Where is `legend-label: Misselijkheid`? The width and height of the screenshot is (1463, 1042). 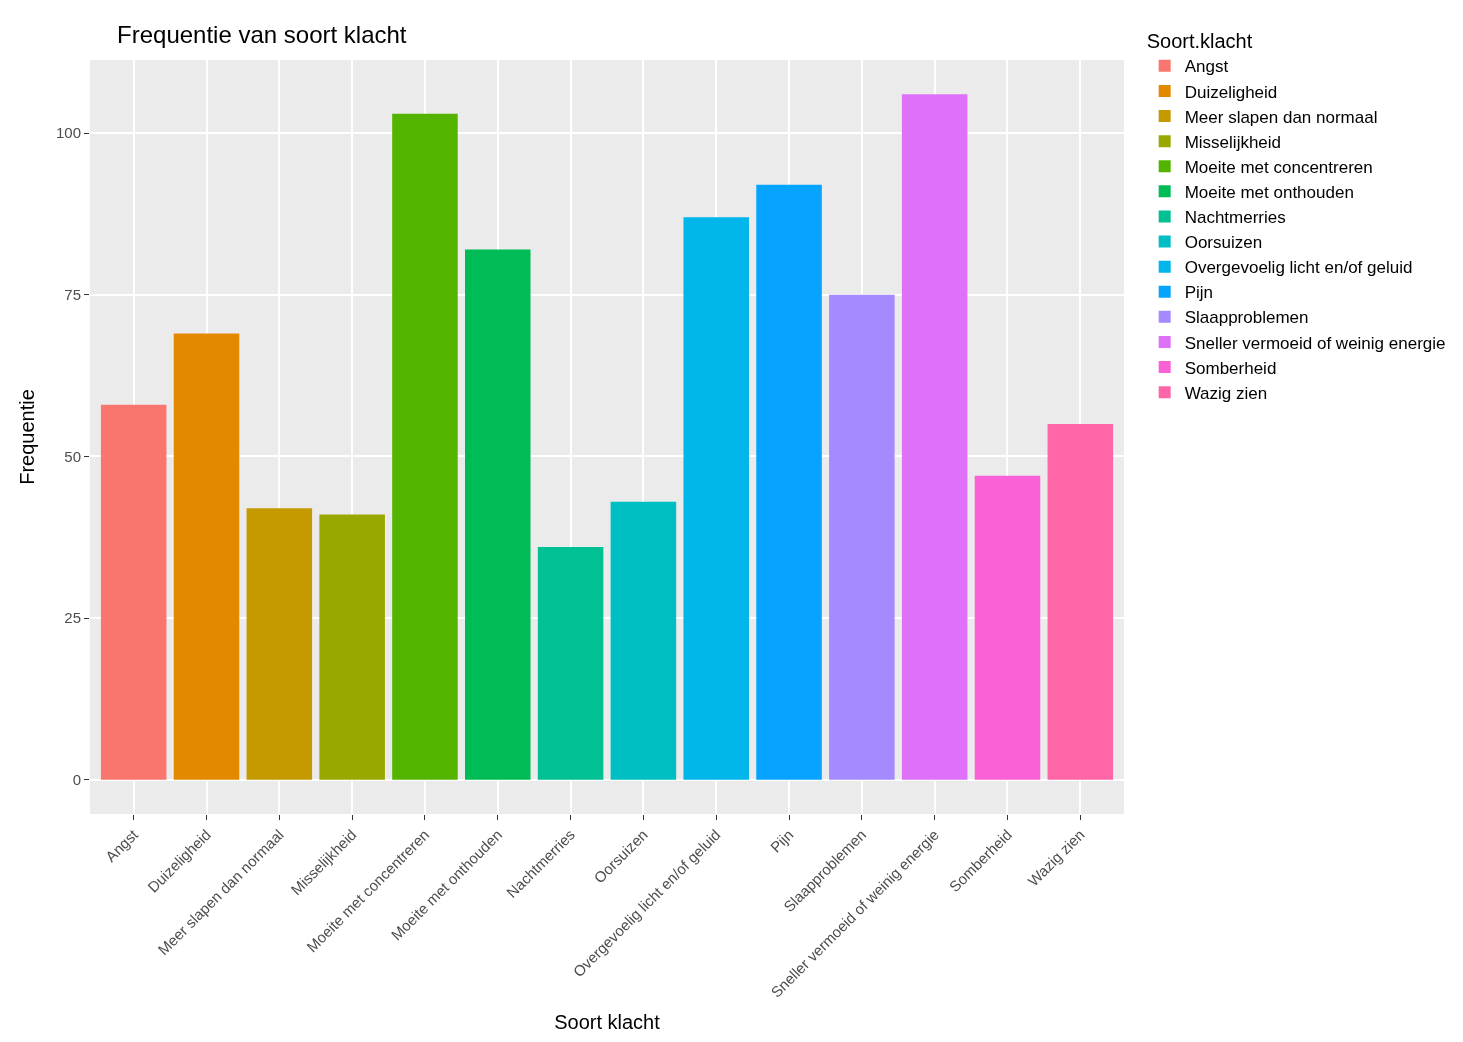
legend-label: Misselijkheid is located at coordinates (1233, 142).